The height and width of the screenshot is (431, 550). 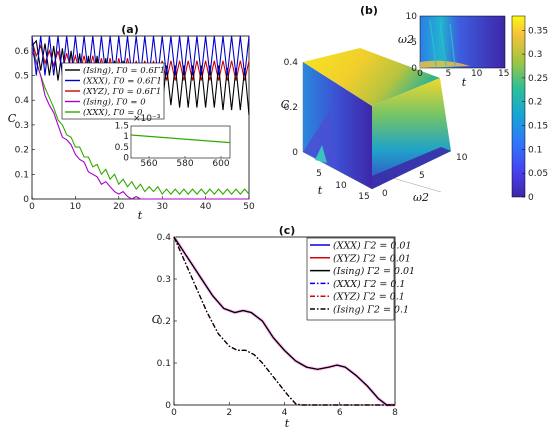 I want to click on panel-b-inset: 0 5 10 15 0 5 10 t ω2, so click(x=453, y=50).